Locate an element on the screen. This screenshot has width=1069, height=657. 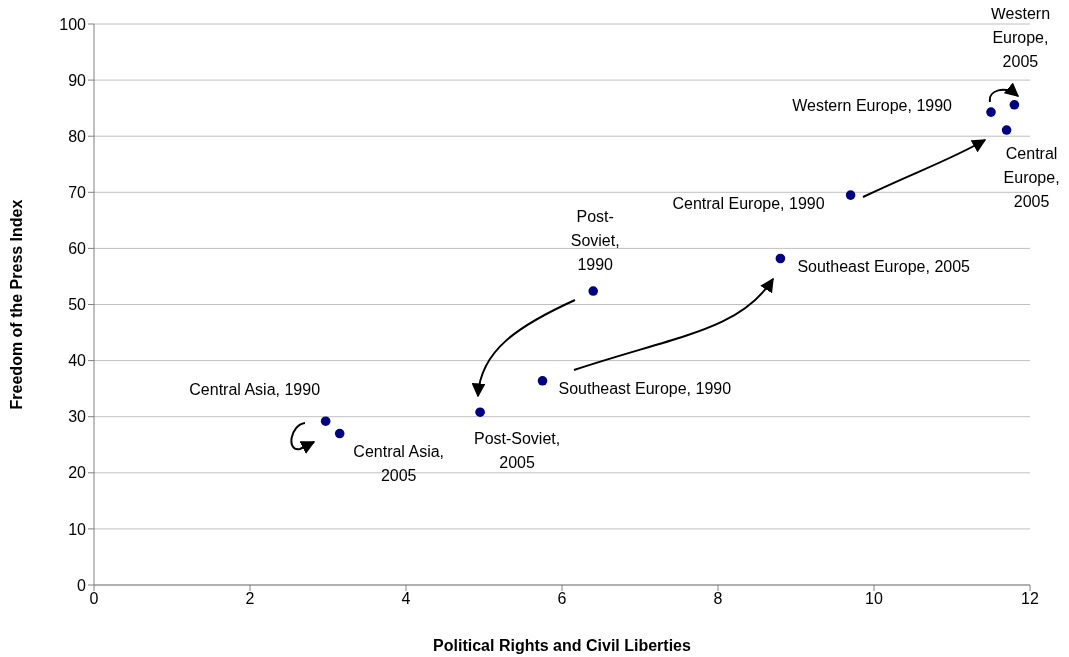
x-axis-title: Political Rights and Civil Liberties is located at coordinates (562, 645).